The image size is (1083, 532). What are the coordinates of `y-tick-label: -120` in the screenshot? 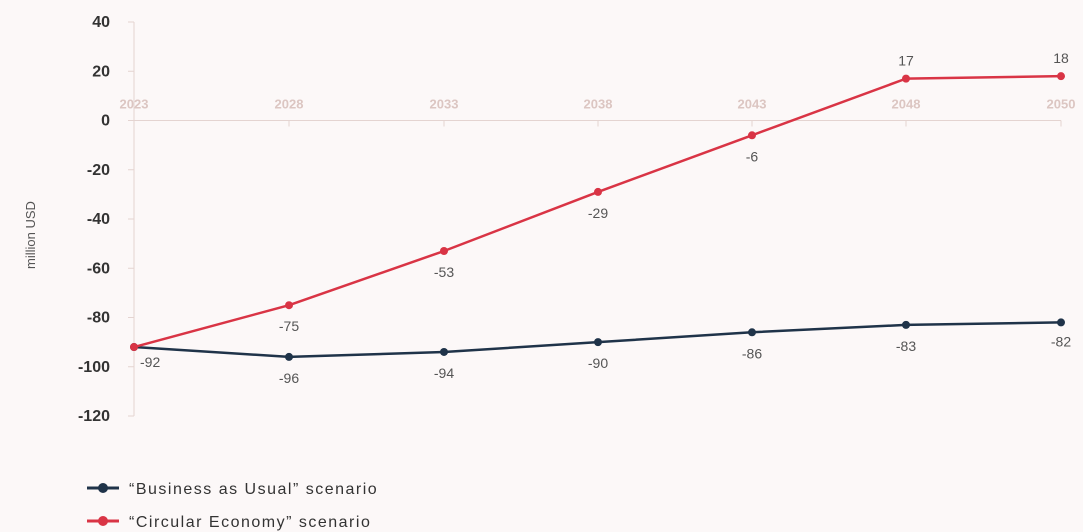 It's located at (94, 416).